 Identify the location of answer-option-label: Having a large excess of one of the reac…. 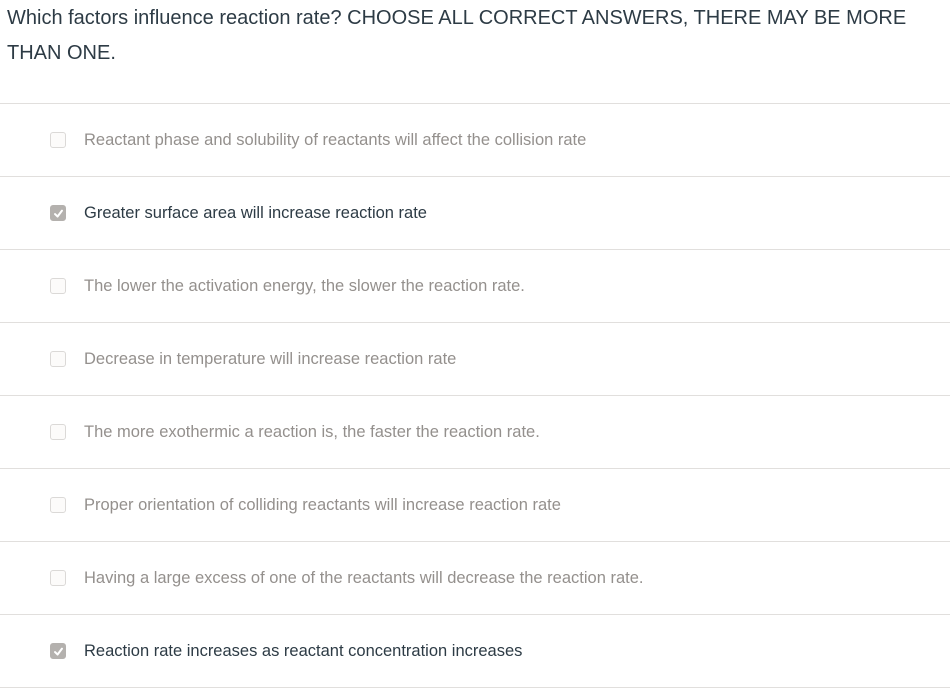
(364, 578).